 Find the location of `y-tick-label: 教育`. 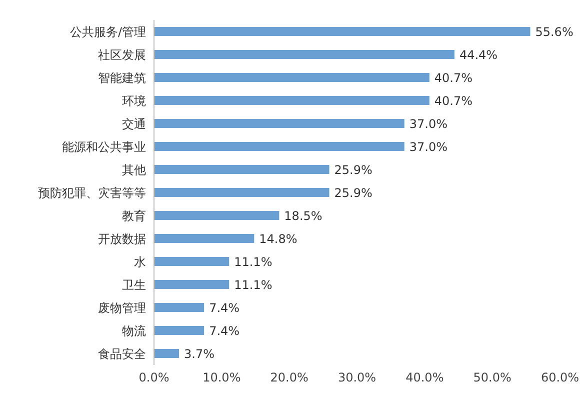

y-tick-label: 教育 is located at coordinates (134, 215).